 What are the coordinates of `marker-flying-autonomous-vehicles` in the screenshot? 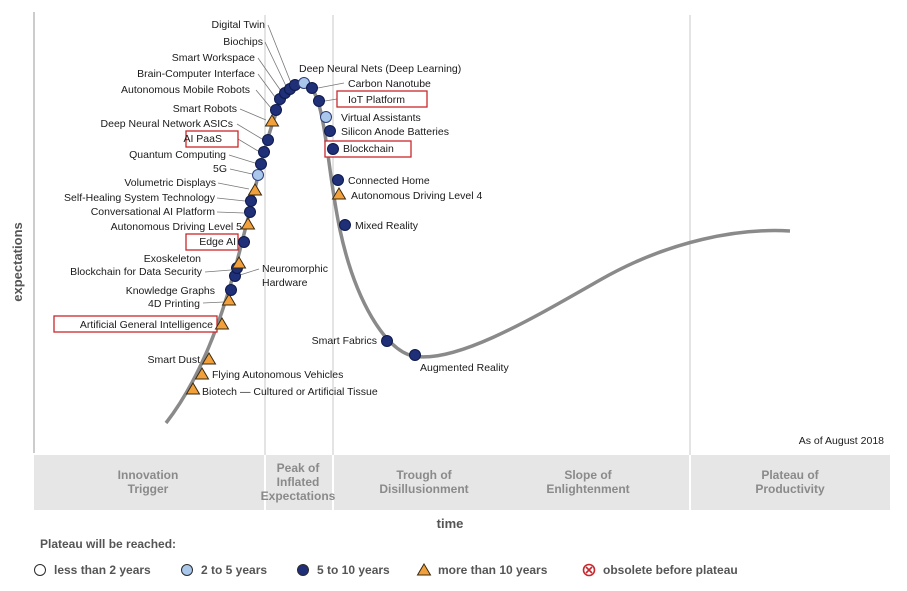 It's located at (202, 373).